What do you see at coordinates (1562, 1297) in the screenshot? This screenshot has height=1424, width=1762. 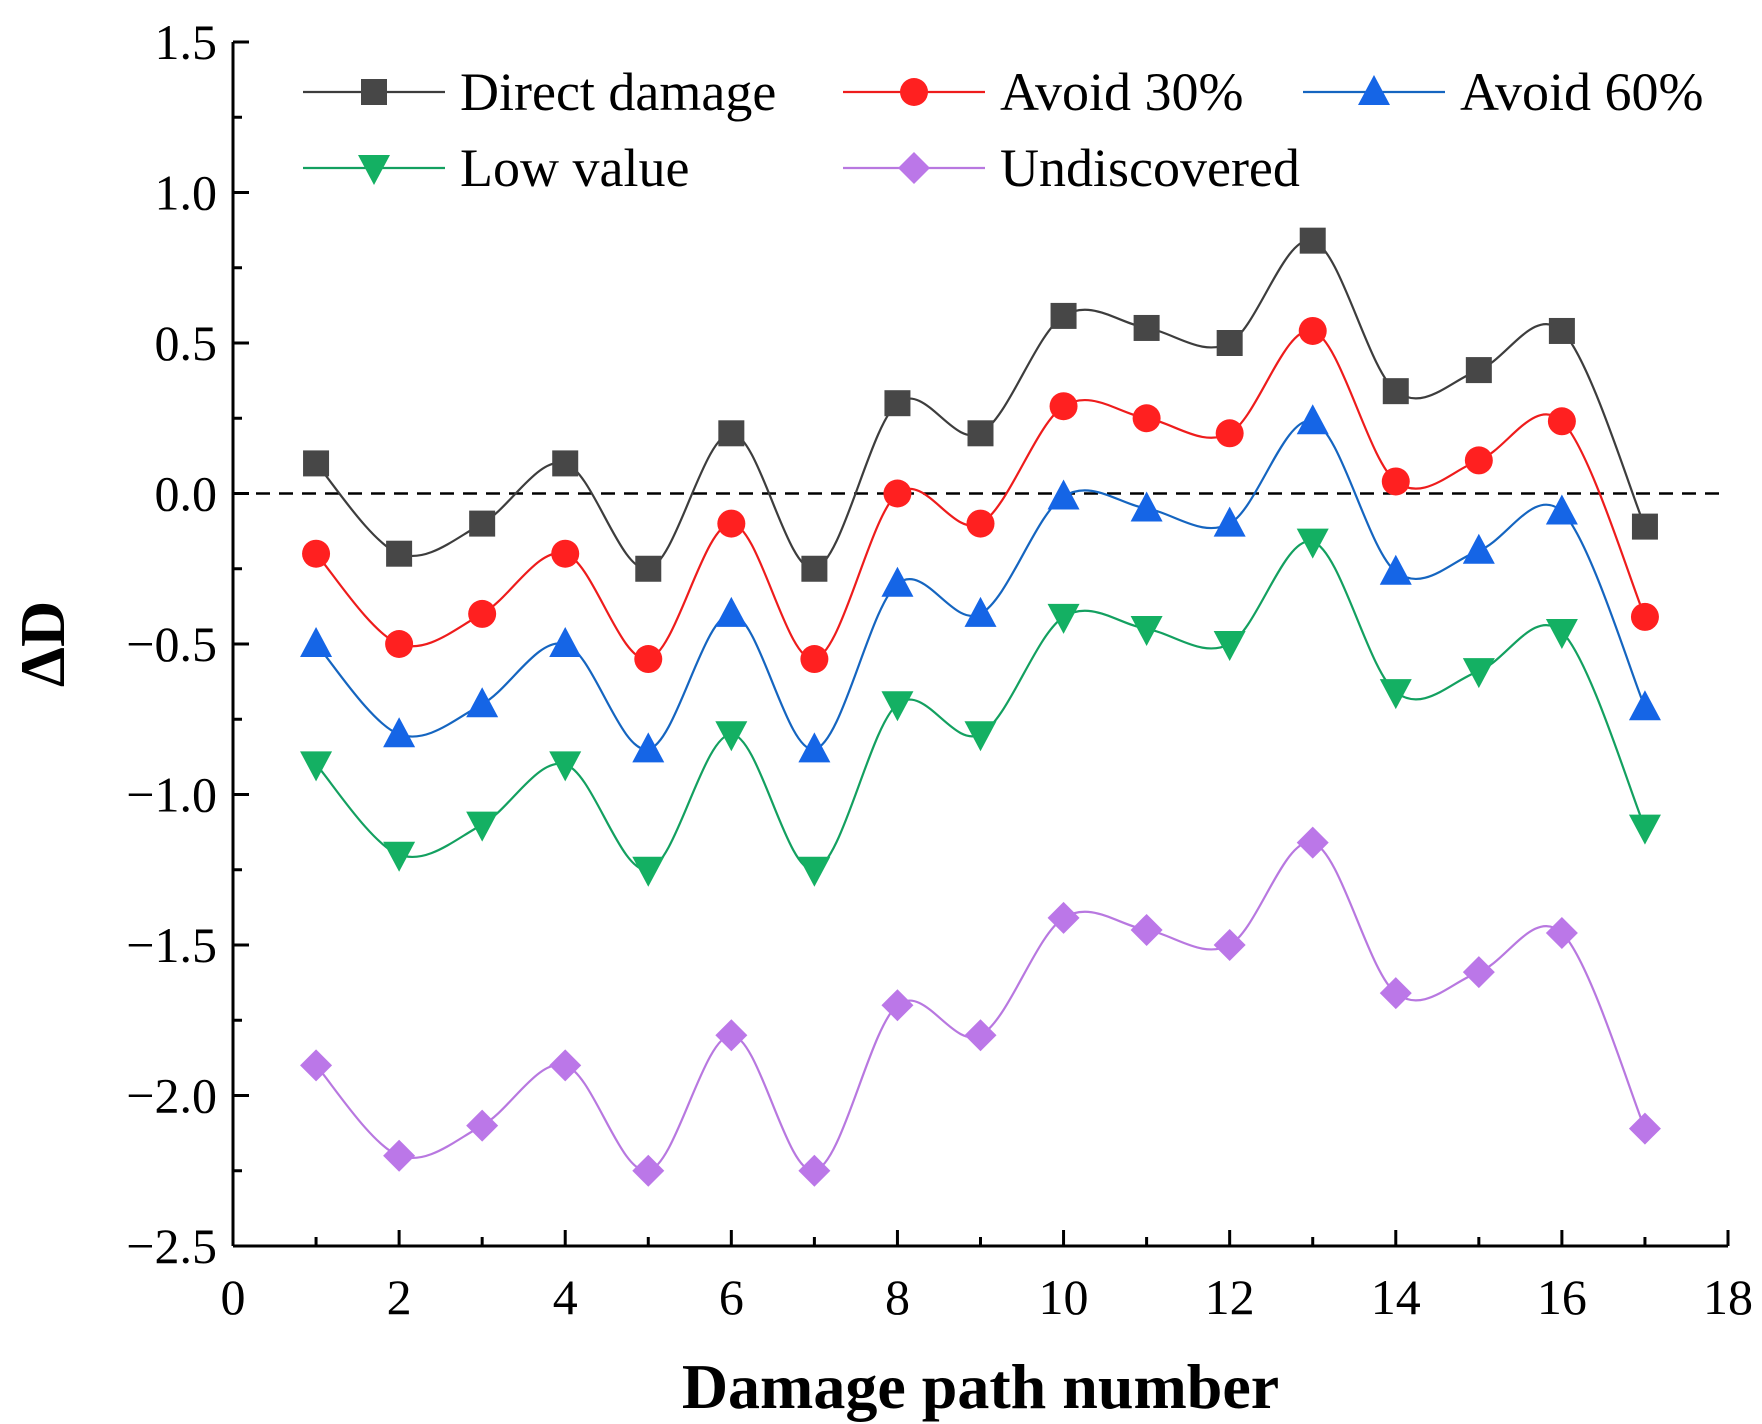 I see `x-tick-label: 16` at bounding box center [1562, 1297].